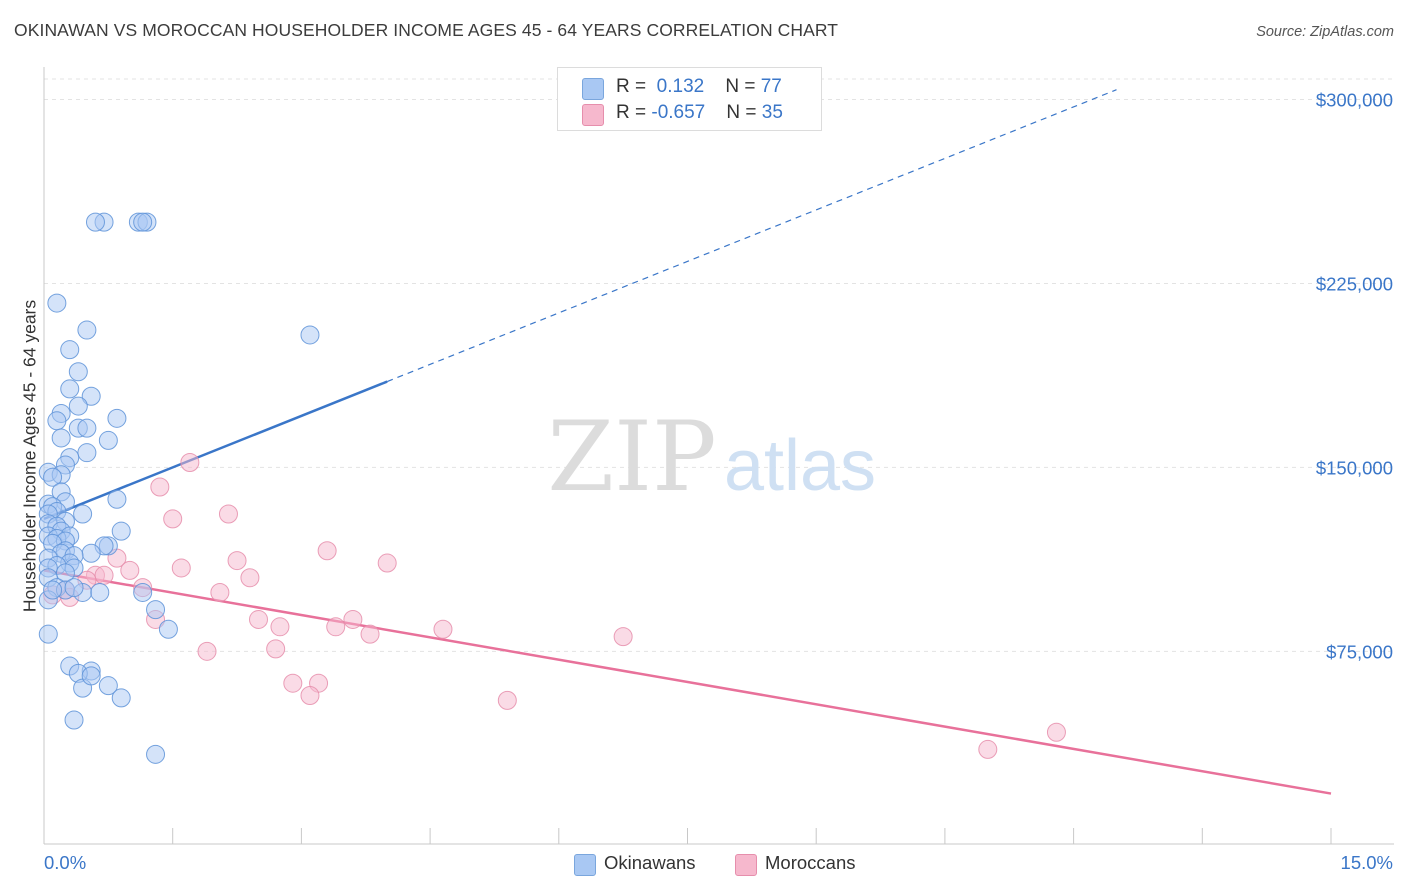 The height and width of the screenshot is (892, 1406). I want to click on n-value: 35, so click(772, 112).